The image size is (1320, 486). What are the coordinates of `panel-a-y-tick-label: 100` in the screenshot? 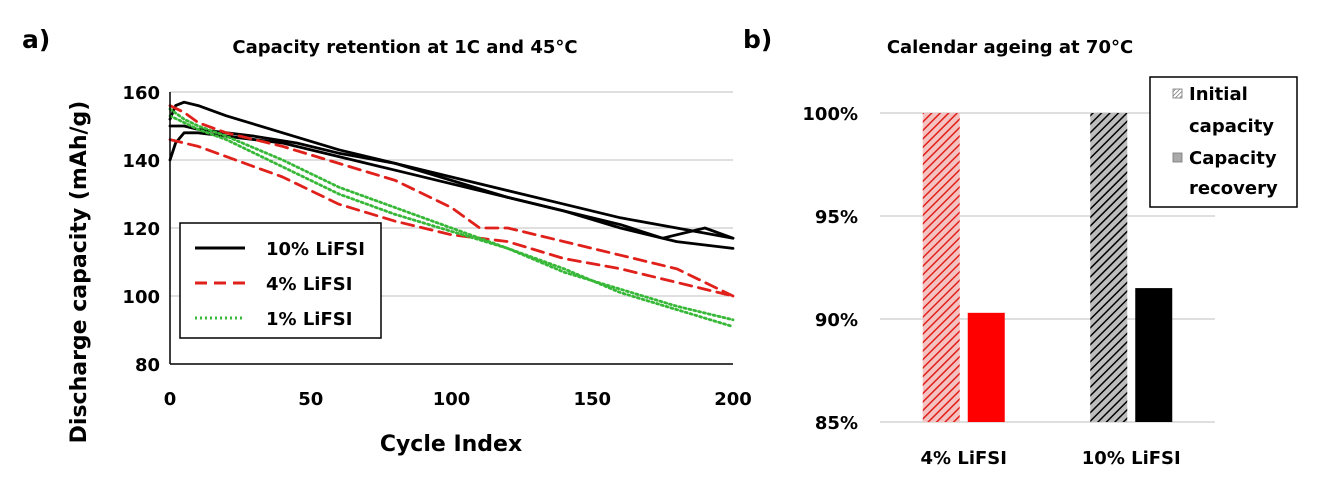 It's located at (141, 297).